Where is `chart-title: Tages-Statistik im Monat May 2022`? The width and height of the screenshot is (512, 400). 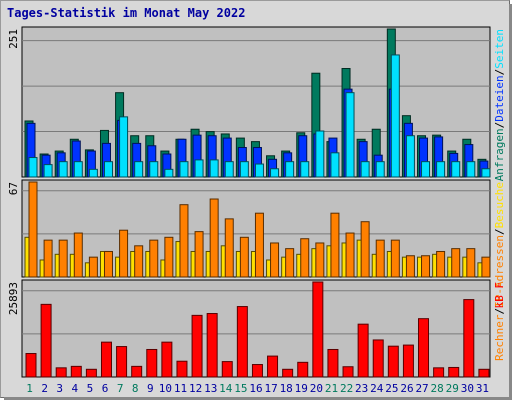 chart-title: Tages-Statistik im Monat May 2022 is located at coordinates (126, 13).